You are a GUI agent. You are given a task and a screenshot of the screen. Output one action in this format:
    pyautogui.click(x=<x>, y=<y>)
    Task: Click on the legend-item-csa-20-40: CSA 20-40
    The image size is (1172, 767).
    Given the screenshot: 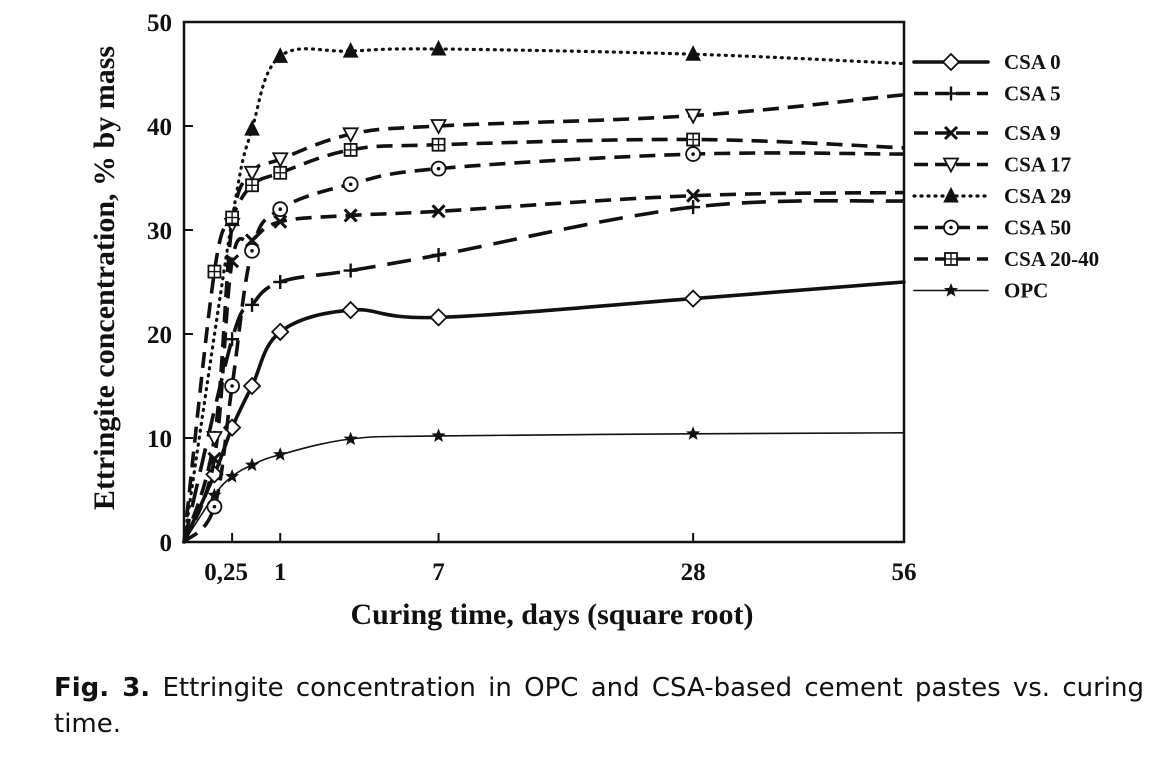 What is the action you would take?
    pyautogui.click(x=1006, y=259)
    